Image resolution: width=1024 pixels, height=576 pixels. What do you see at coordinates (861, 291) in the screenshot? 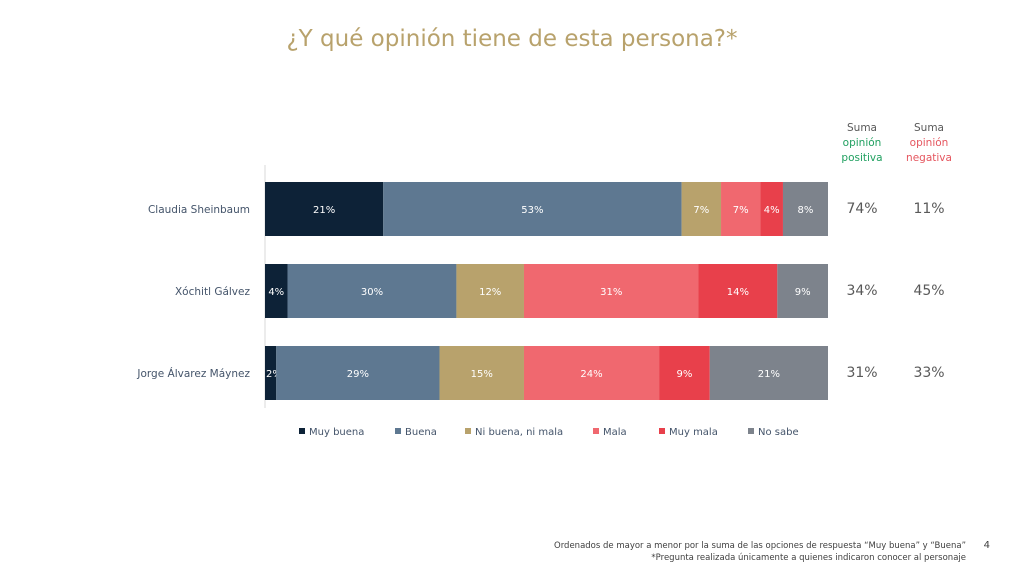
I see `sum-positive-value: 34%` at bounding box center [861, 291].